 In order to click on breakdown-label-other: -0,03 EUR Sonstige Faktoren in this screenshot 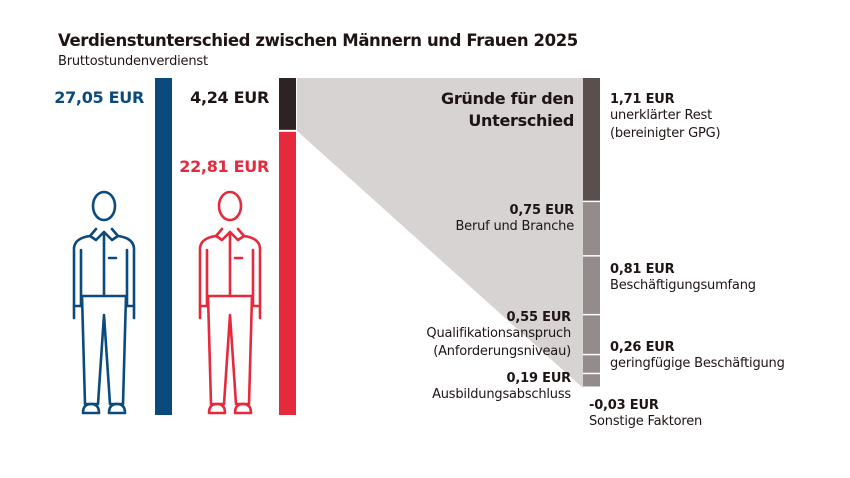, I will do `click(645, 414)`.